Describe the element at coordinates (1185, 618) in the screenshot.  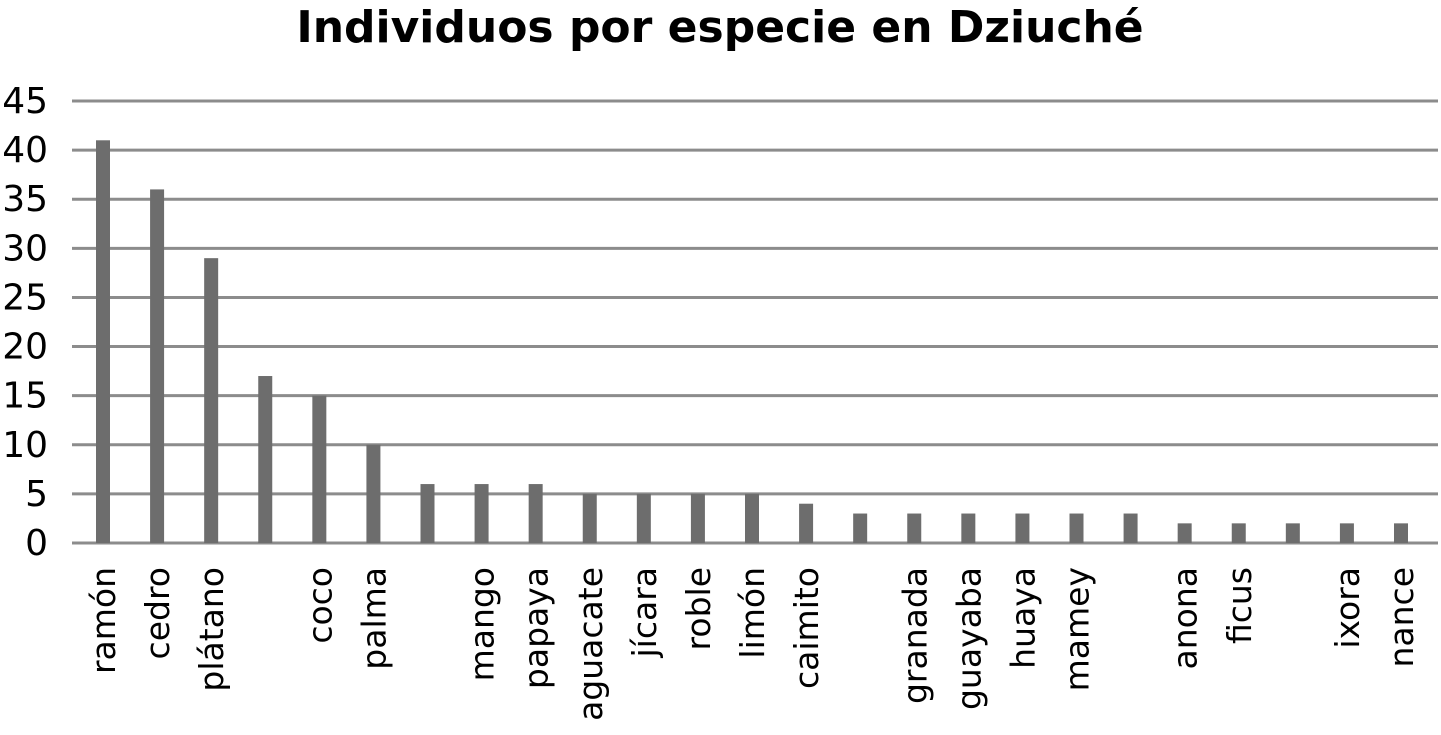
I see `x-tick-label: anona` at that location.